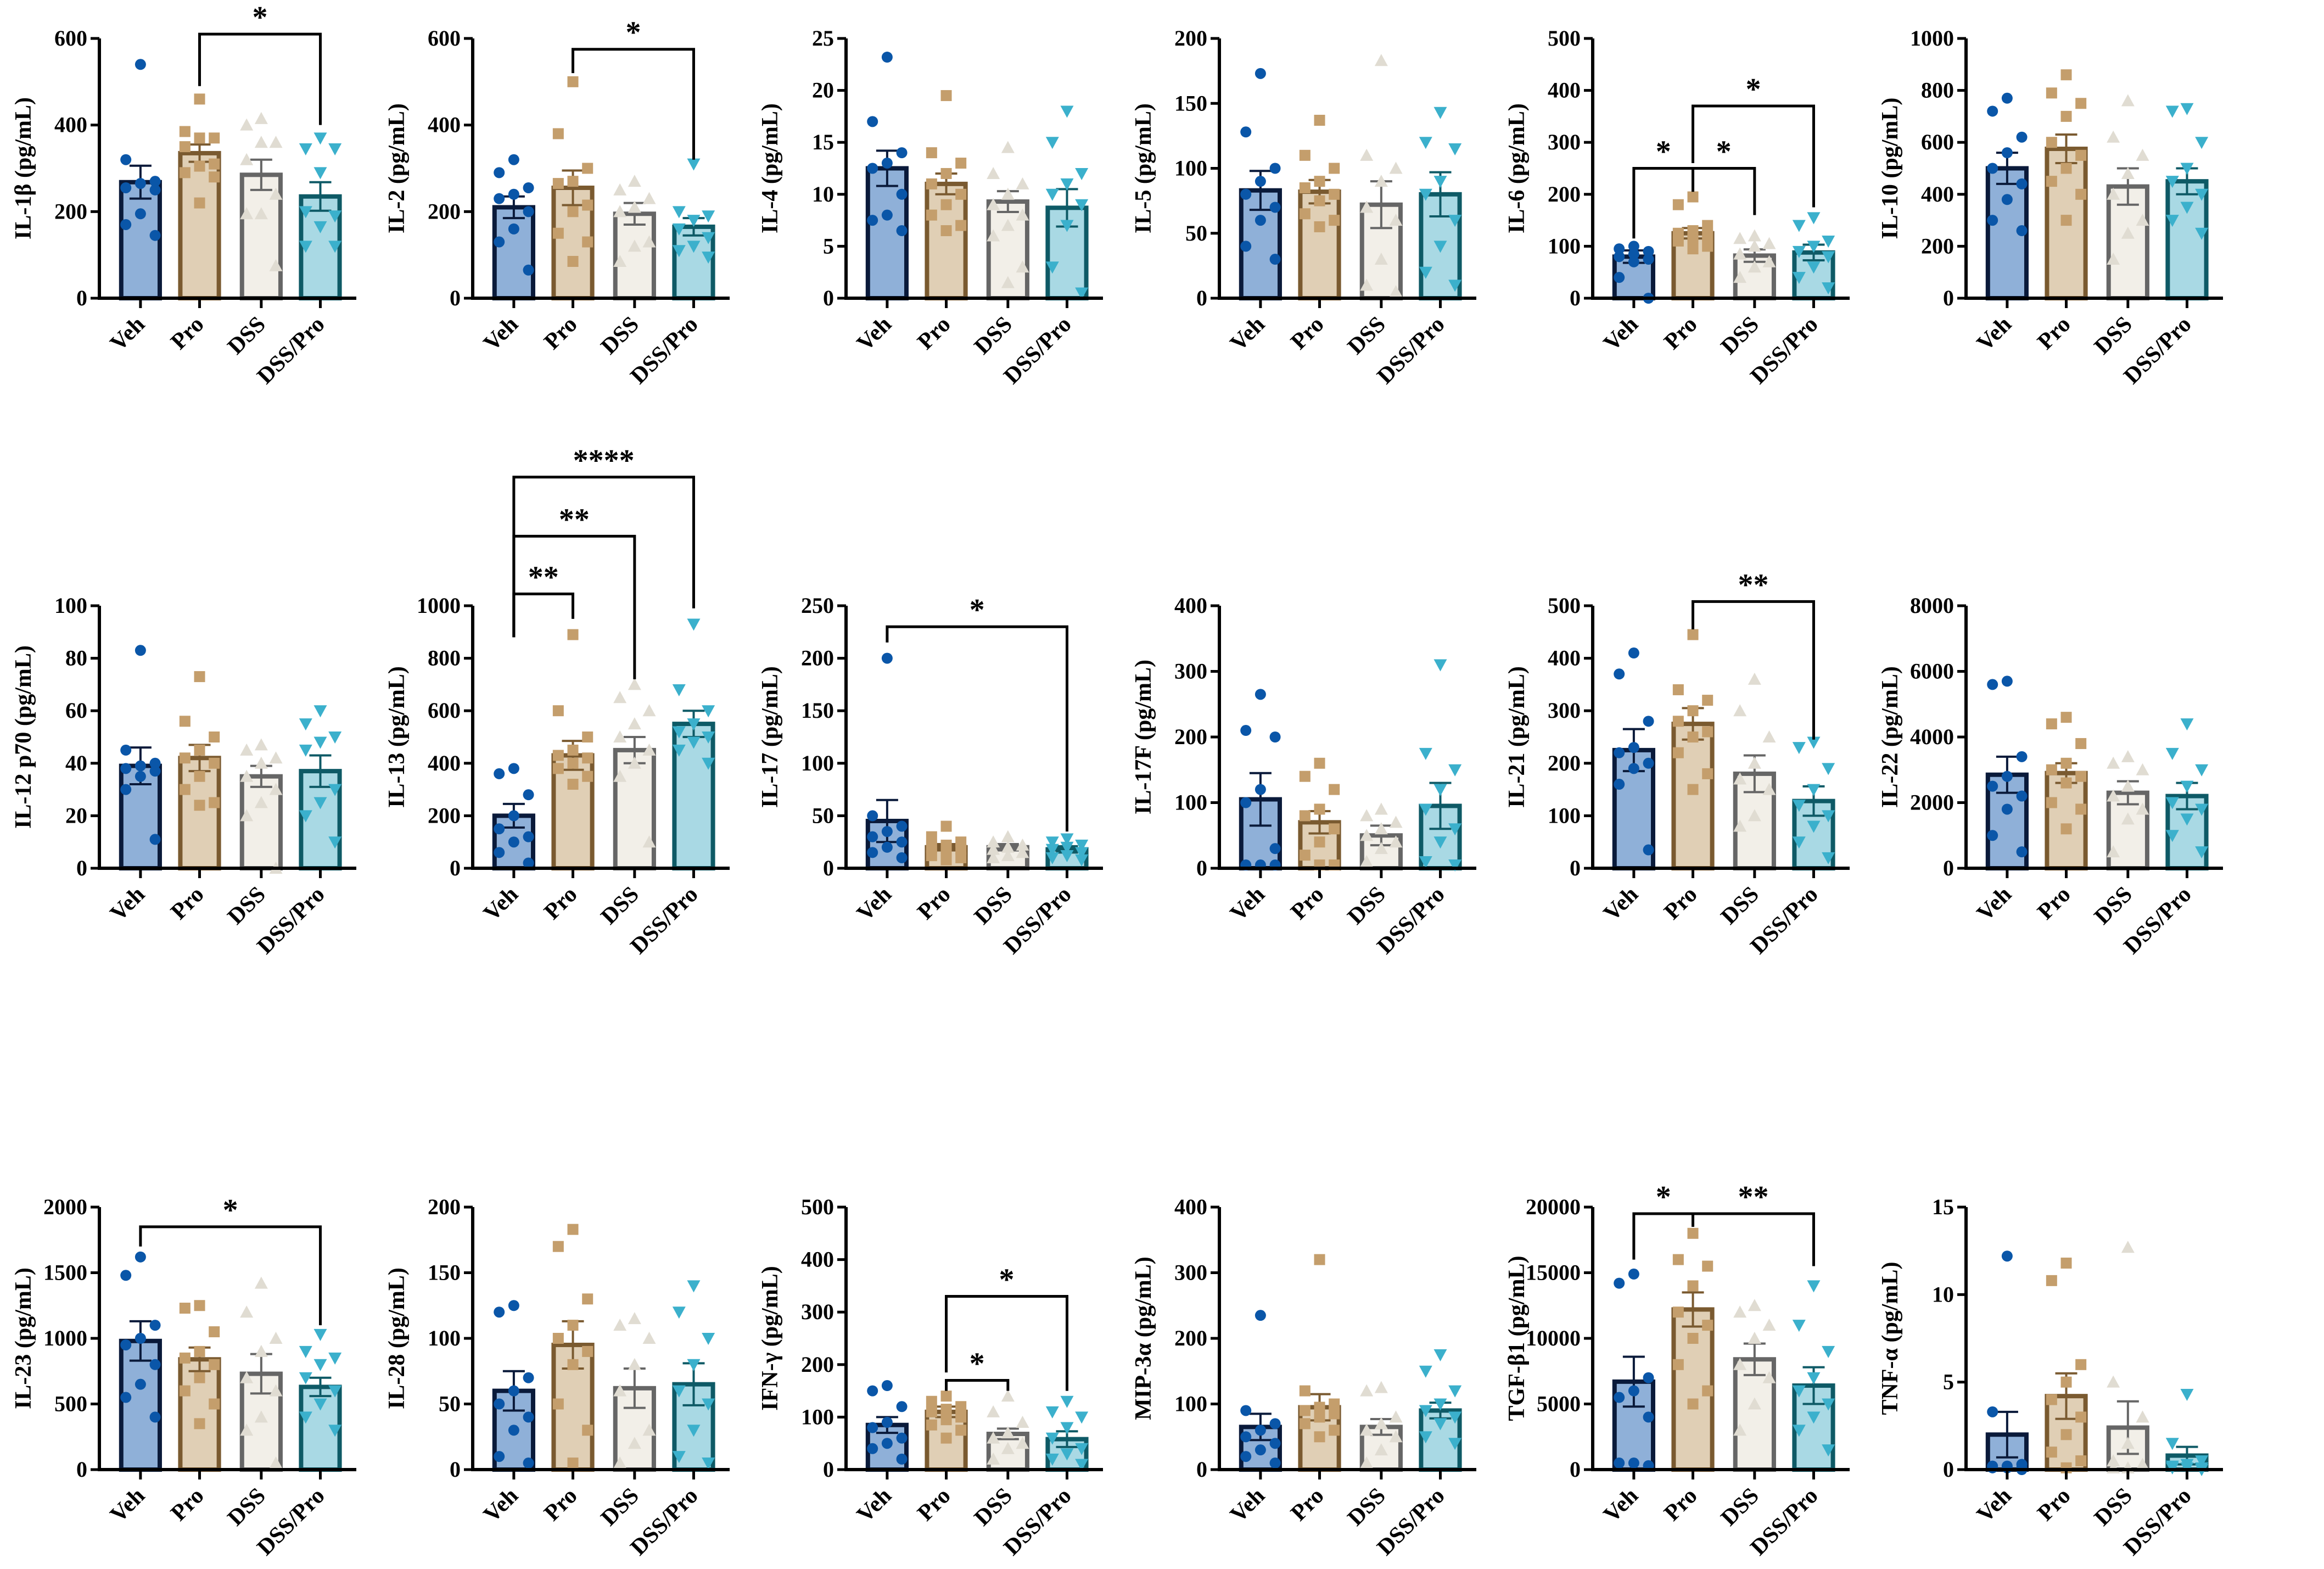 The width and height of the screenshot is (2324, 1569). What do you see at coordinates (1680, 333) in the screenshot?
I see `x-tick-label: Pro` at bounding box center [1680, 333].